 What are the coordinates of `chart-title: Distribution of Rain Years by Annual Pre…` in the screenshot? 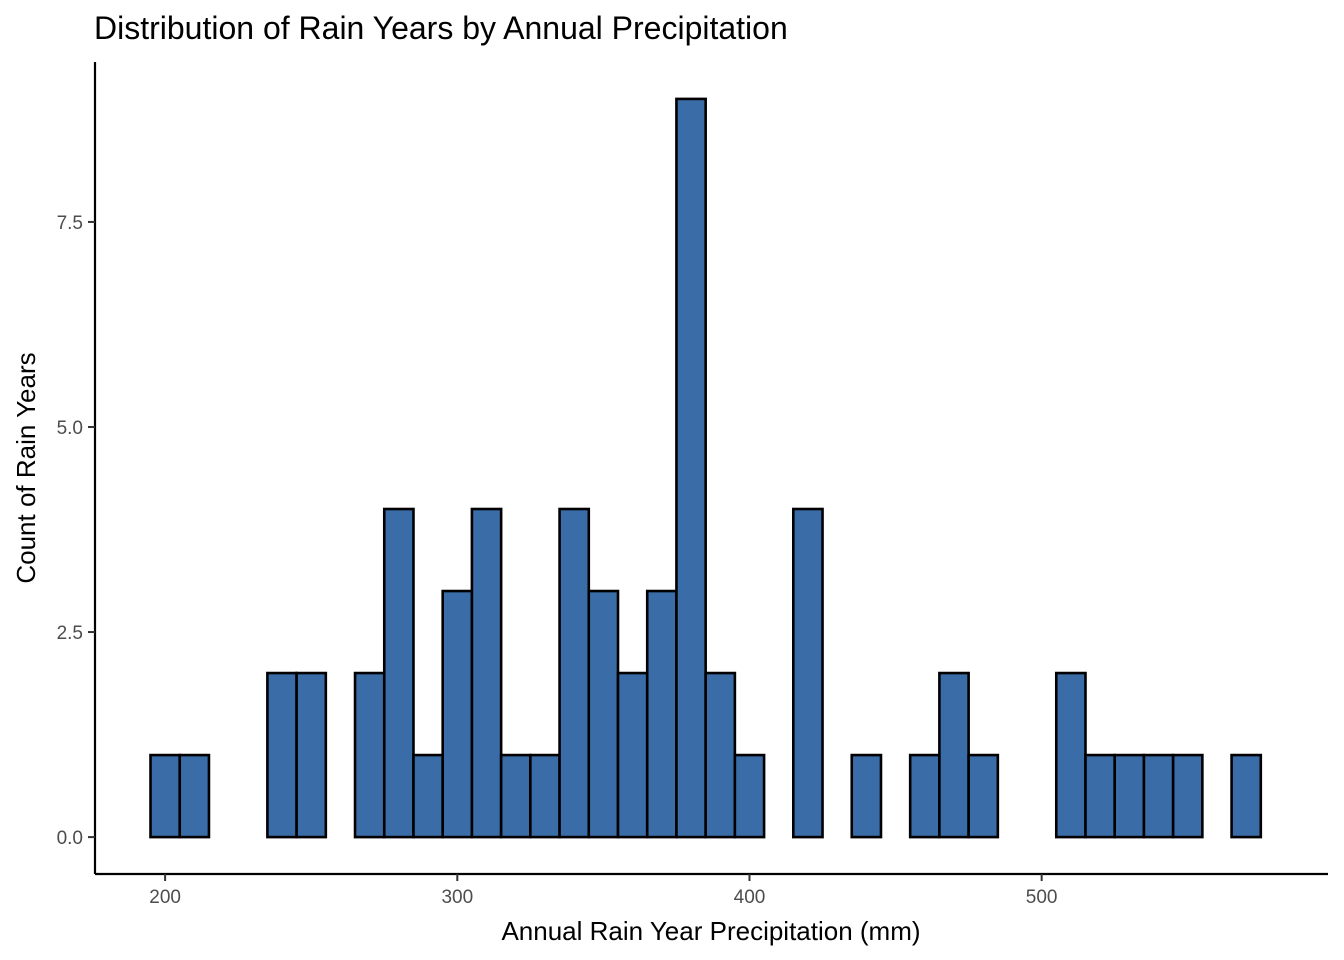 It's located at (441, 28).